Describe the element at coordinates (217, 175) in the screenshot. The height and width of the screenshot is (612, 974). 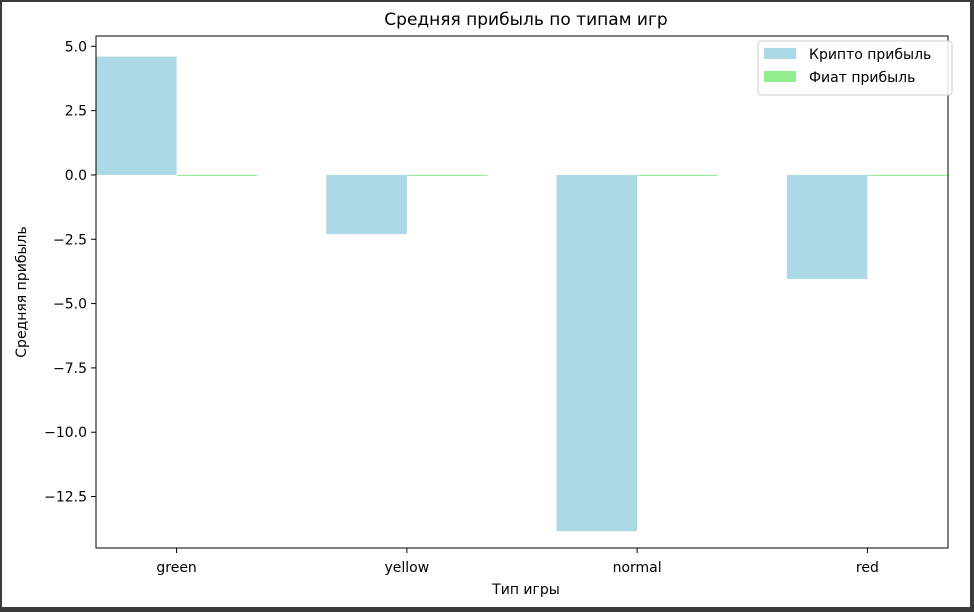
I see `bar-fiat-green` at that location.